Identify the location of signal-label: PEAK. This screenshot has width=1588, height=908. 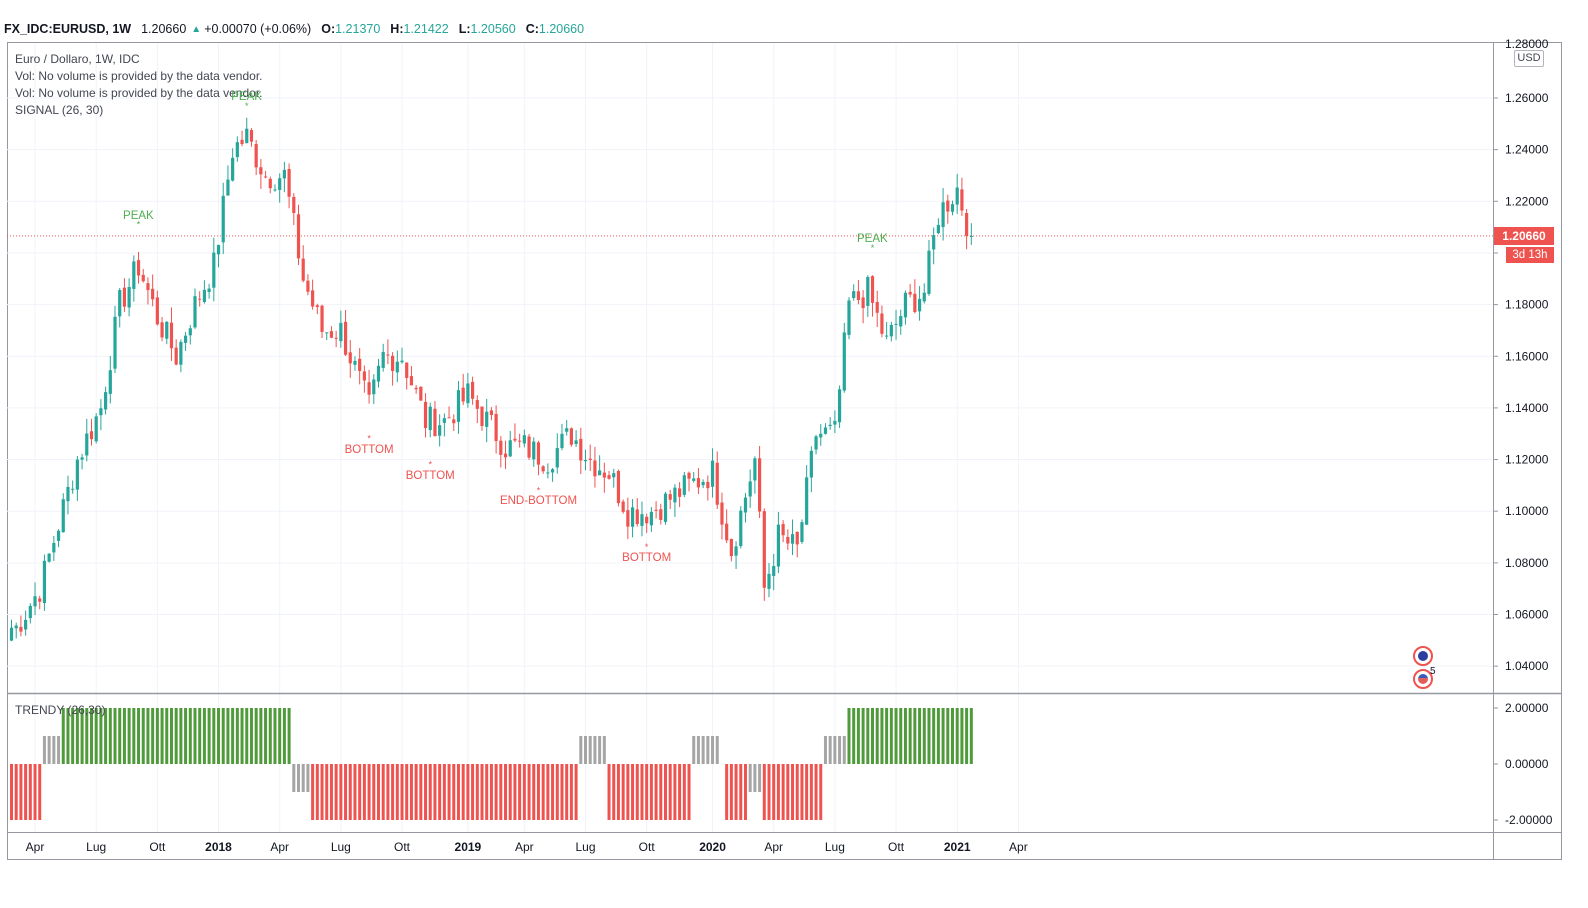
(872, 238).